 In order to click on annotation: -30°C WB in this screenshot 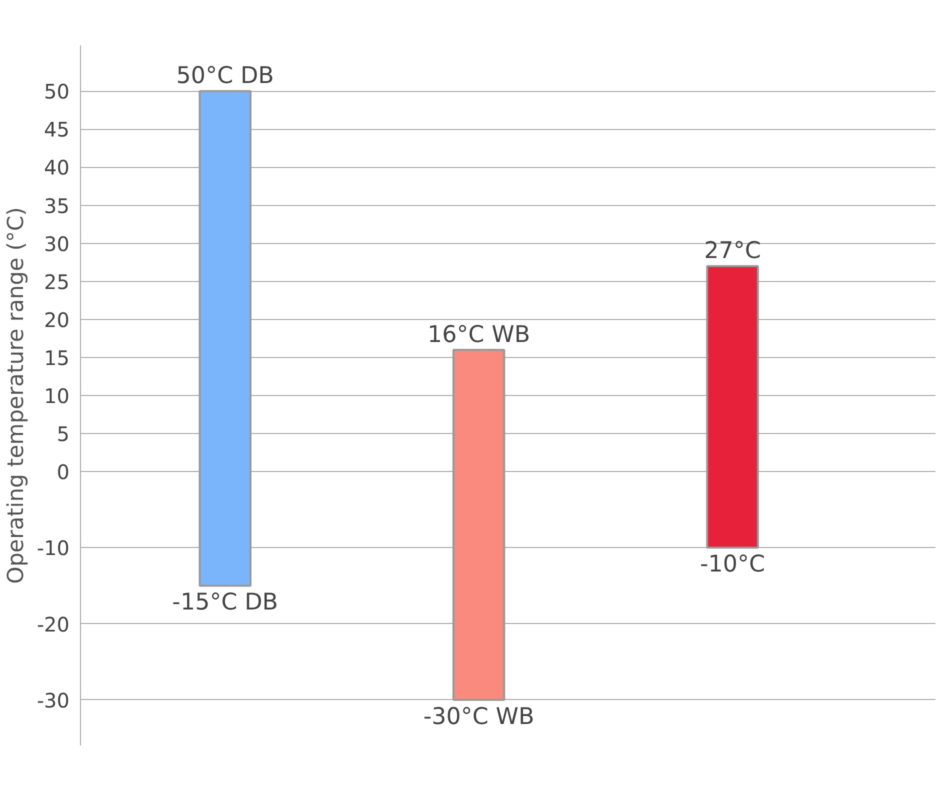, I will do `click(478, 717)`.